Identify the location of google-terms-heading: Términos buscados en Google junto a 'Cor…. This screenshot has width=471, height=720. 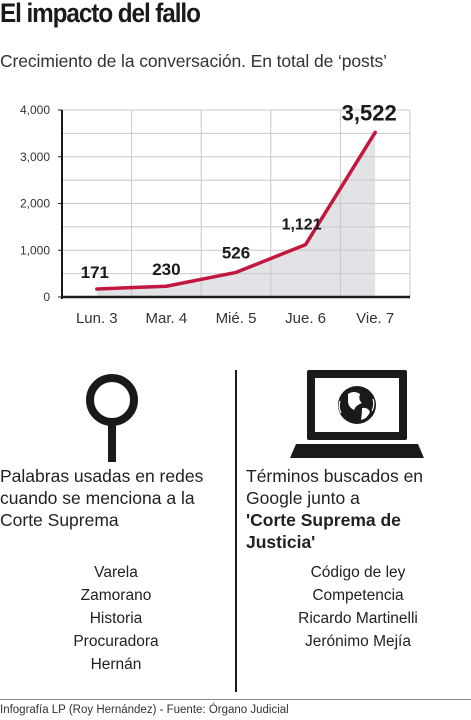
(358, 509).